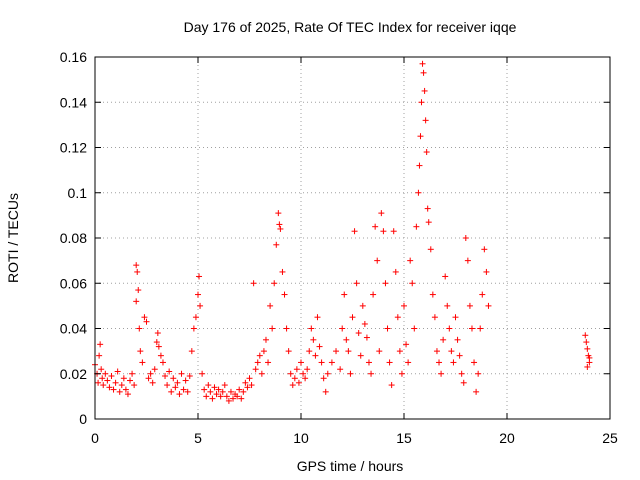 The height and width of the screenshot is (480, 640). I want to click on y-tick-label: 0.16, so click(73, 57).